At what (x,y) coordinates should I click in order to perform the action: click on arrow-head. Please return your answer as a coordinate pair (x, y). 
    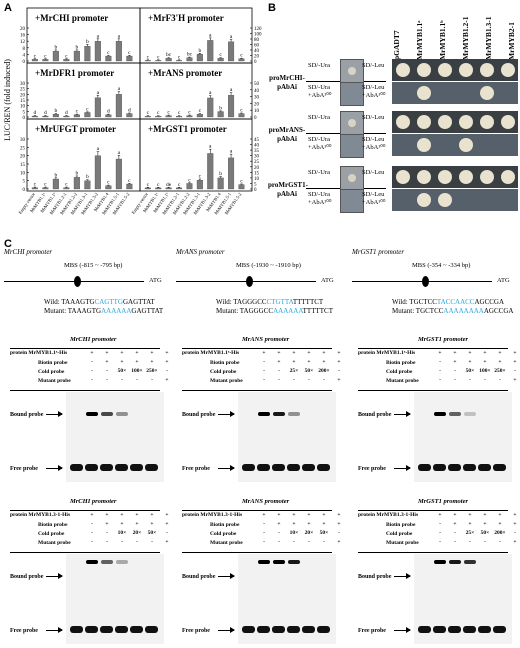
    Looking at the image, I should click on (60, 576).